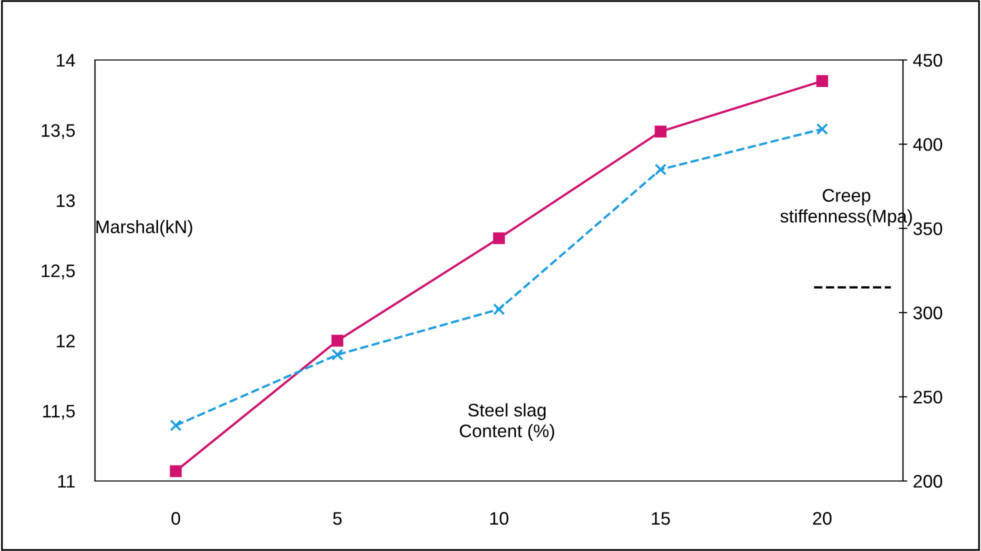  Describe the element at coordinates (927, 229) in the screenshot. I see `y2-tick-label: 350` at that location.